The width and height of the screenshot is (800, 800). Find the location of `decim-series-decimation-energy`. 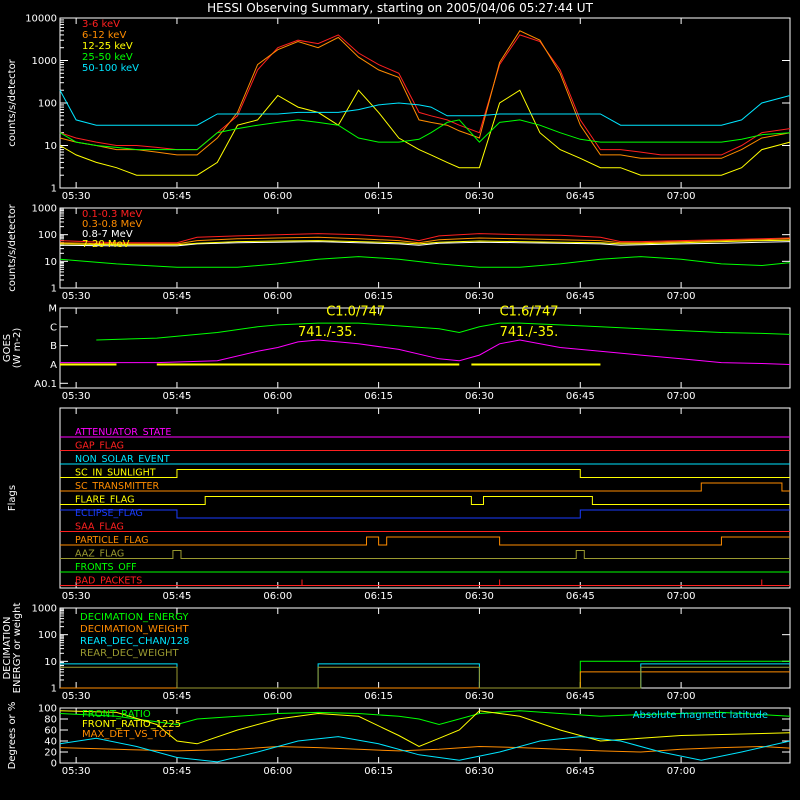

decim-series-decimation-energy is located at coordinates (425, 674).